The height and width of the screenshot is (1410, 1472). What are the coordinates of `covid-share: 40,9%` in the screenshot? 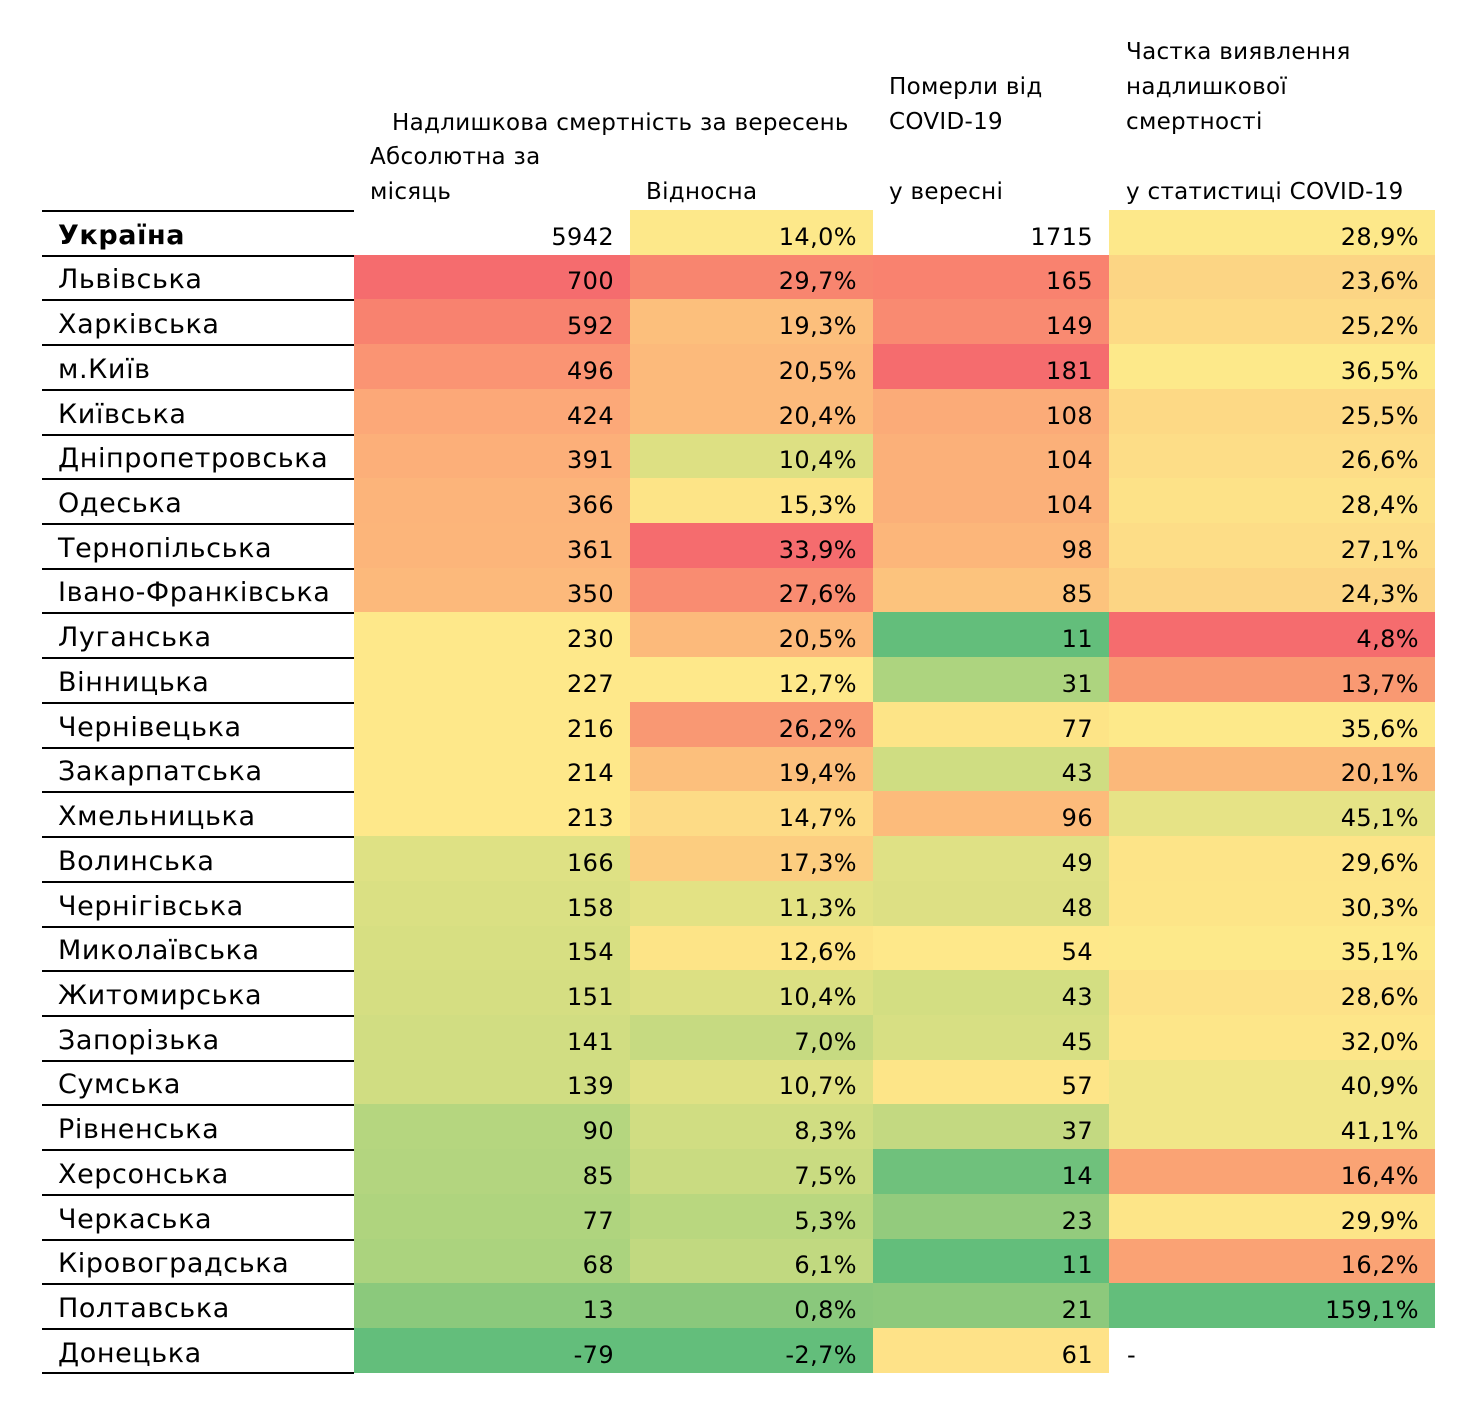 It's located at (1272, 1082).